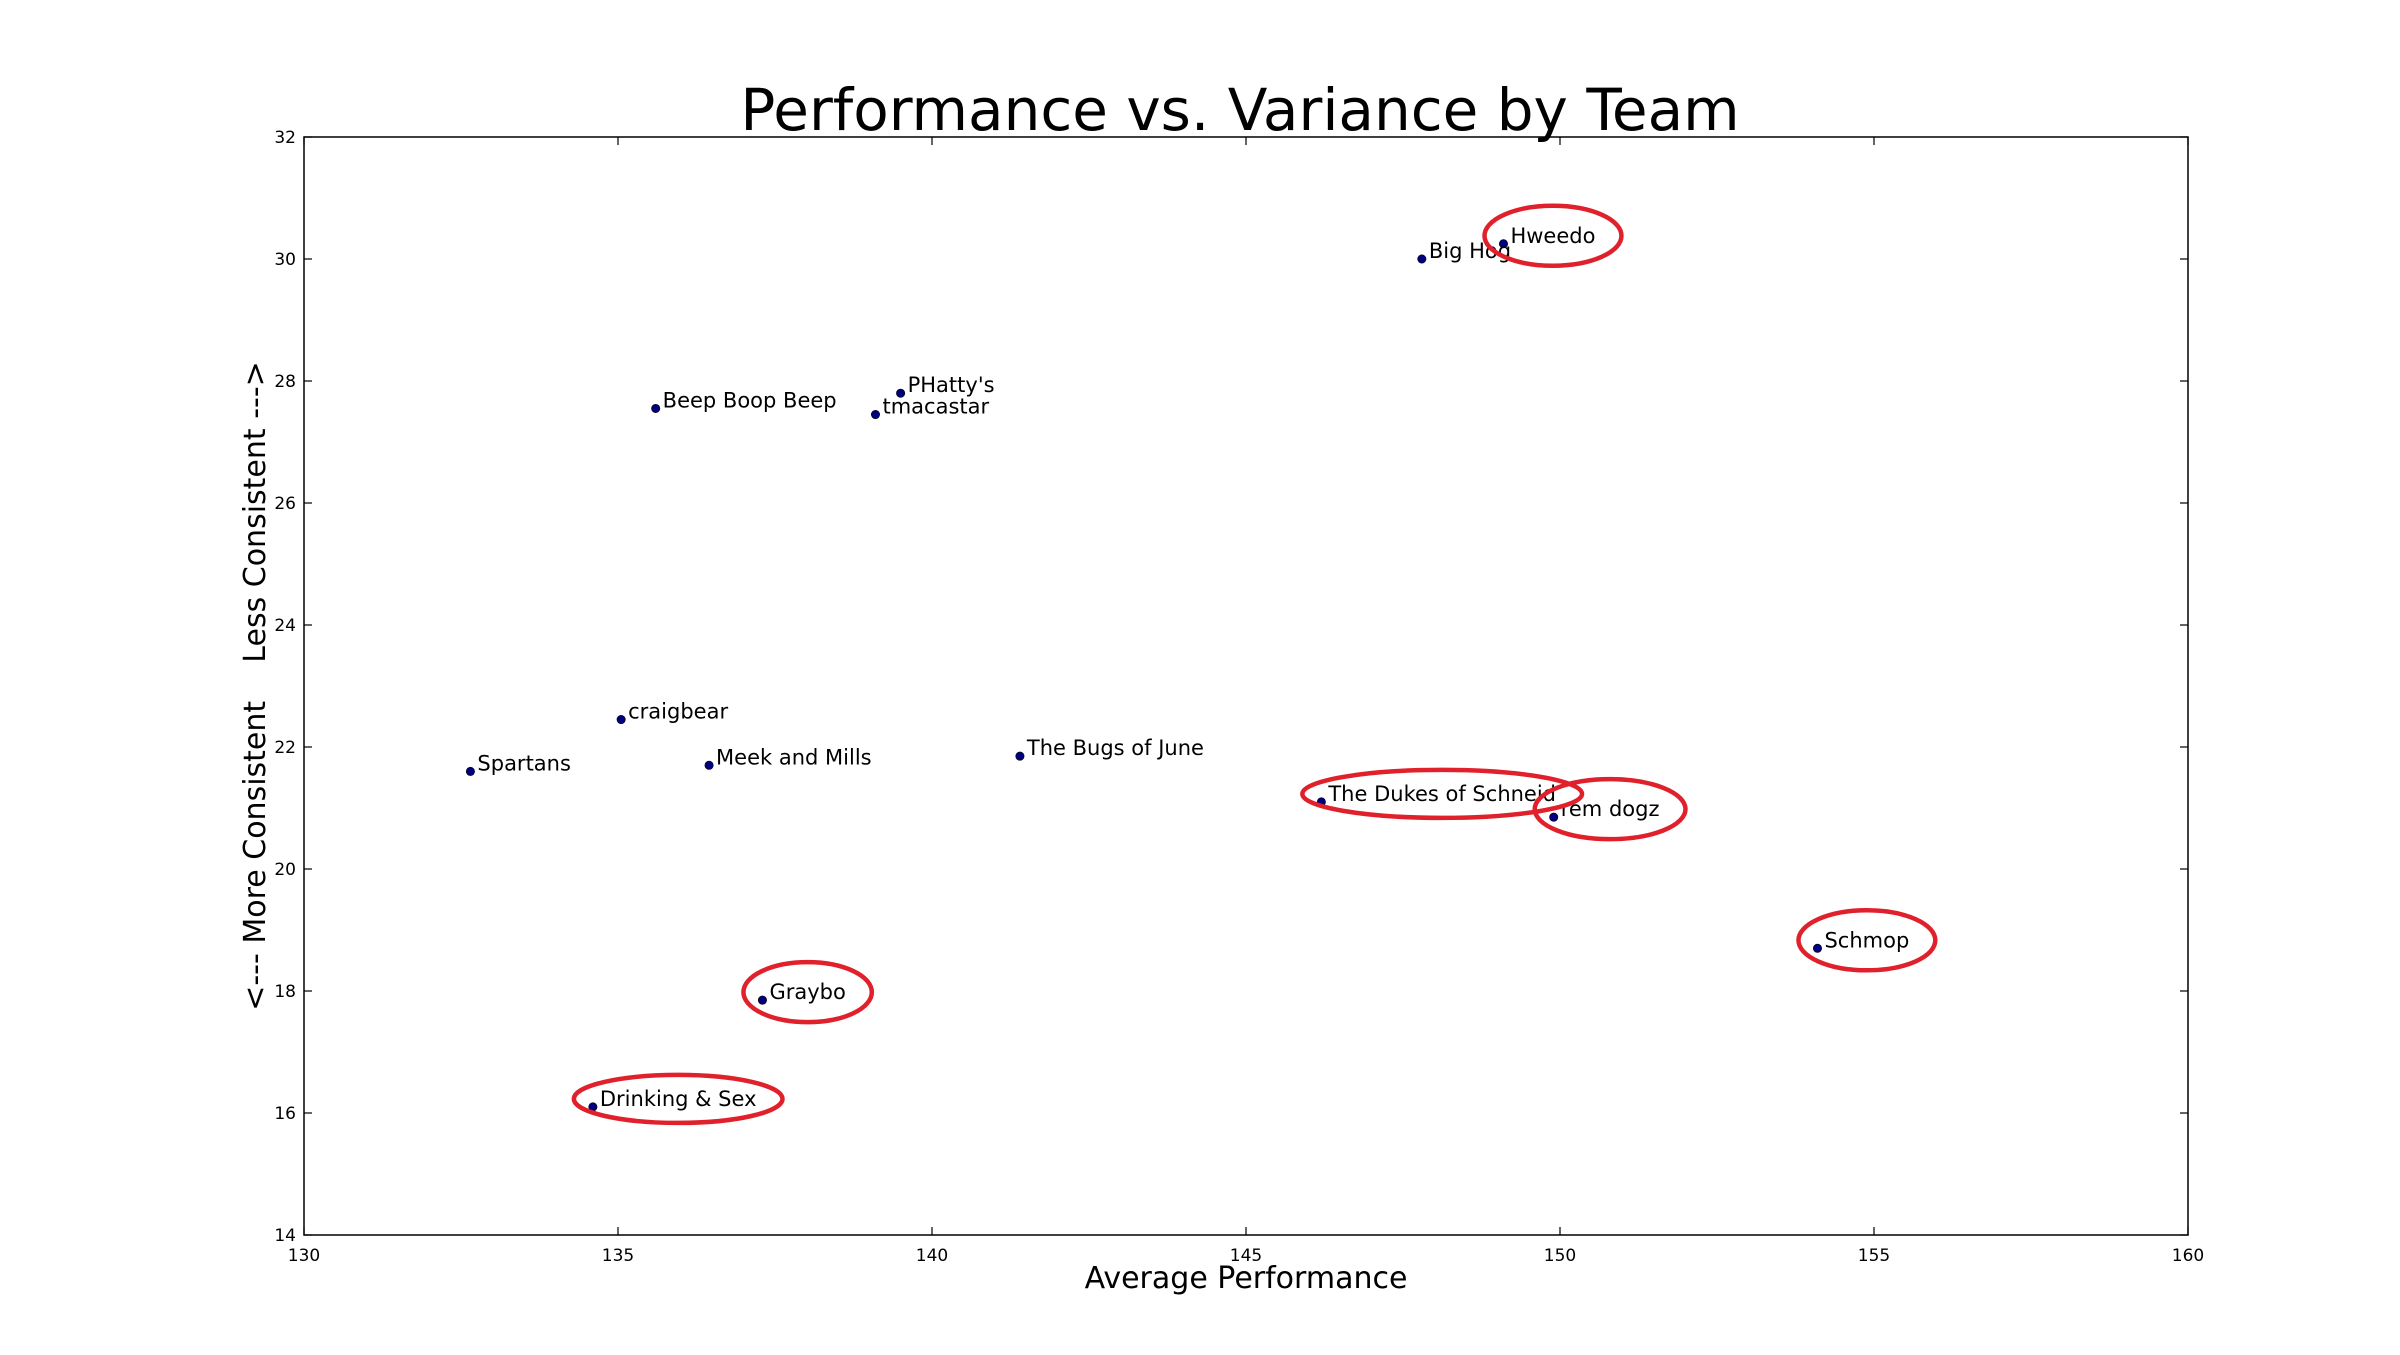 The width and height of the screenshot is (2400, 1355). What do you see at coordinates (285, 1236) in the screenshot?
I see `y-tick-label: 14` at bounding box center [285, 1236].